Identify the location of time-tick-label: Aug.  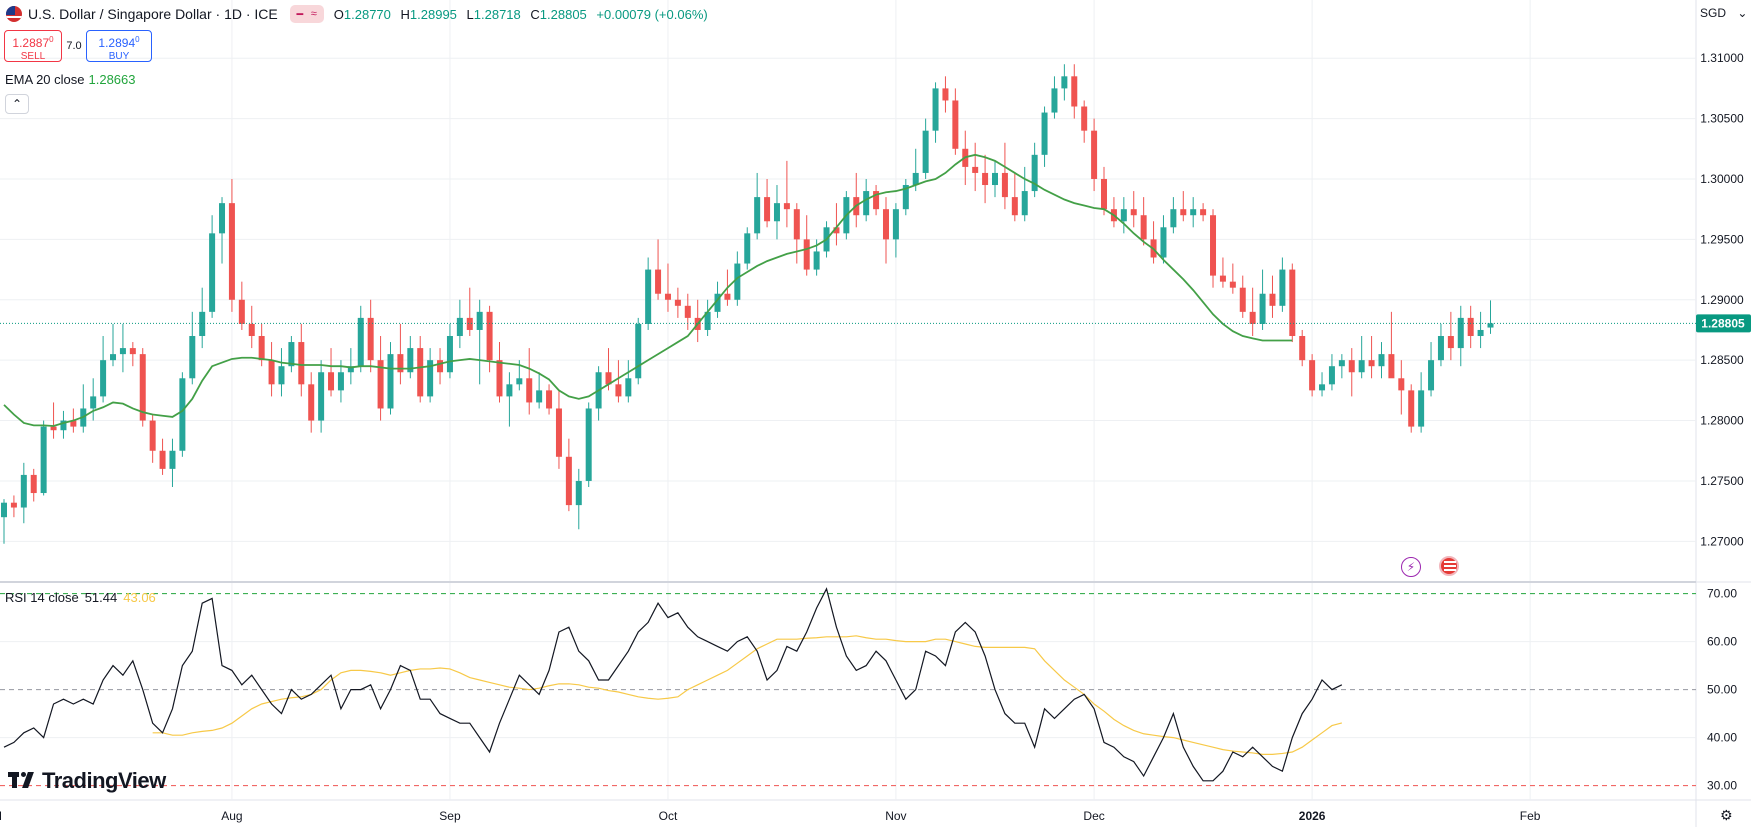
(231, 816).